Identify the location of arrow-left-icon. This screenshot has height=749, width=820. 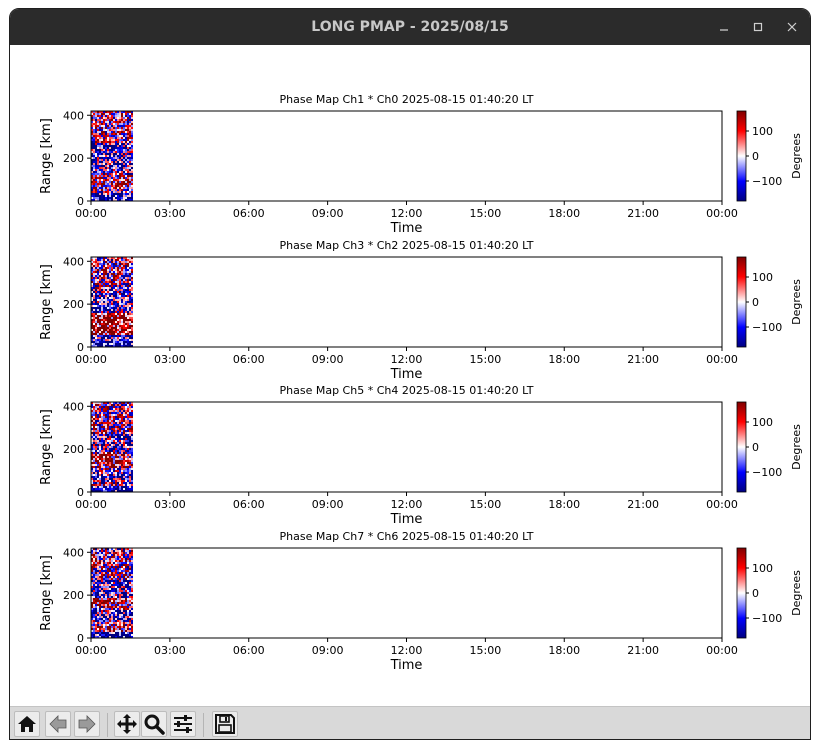
(58, 724).